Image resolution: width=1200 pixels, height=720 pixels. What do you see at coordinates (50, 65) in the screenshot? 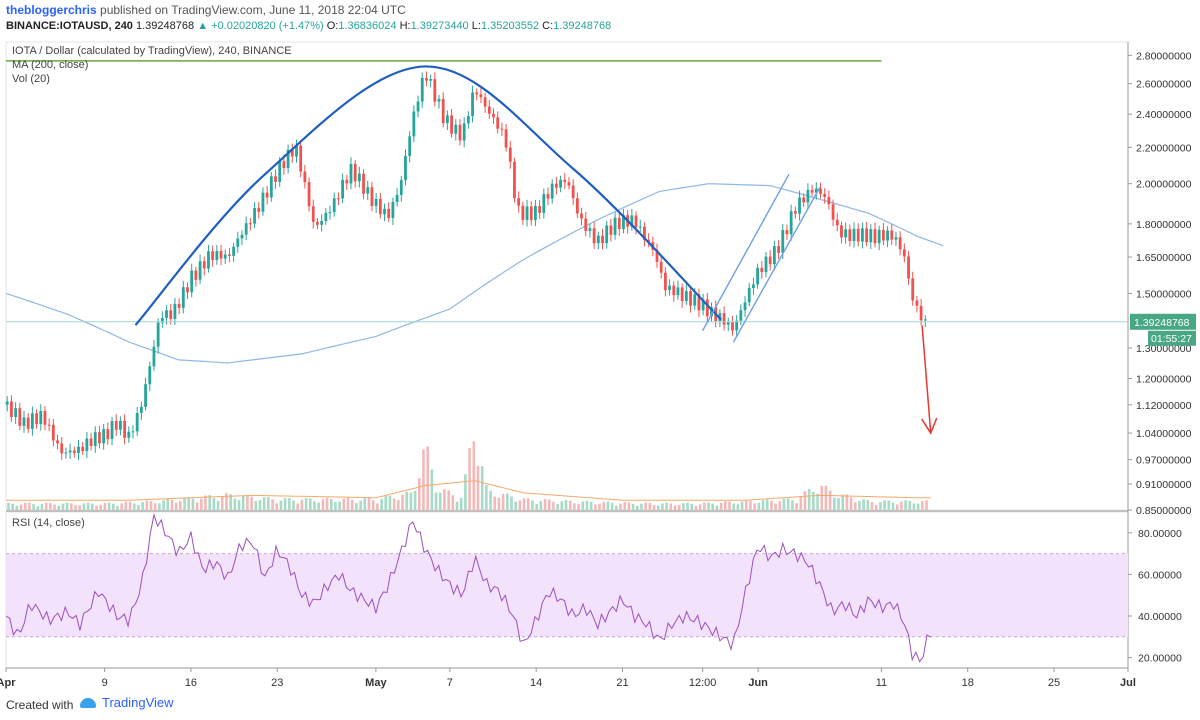
I see `legend-entry: MA (200, close)` at bounding box center [50, 65].